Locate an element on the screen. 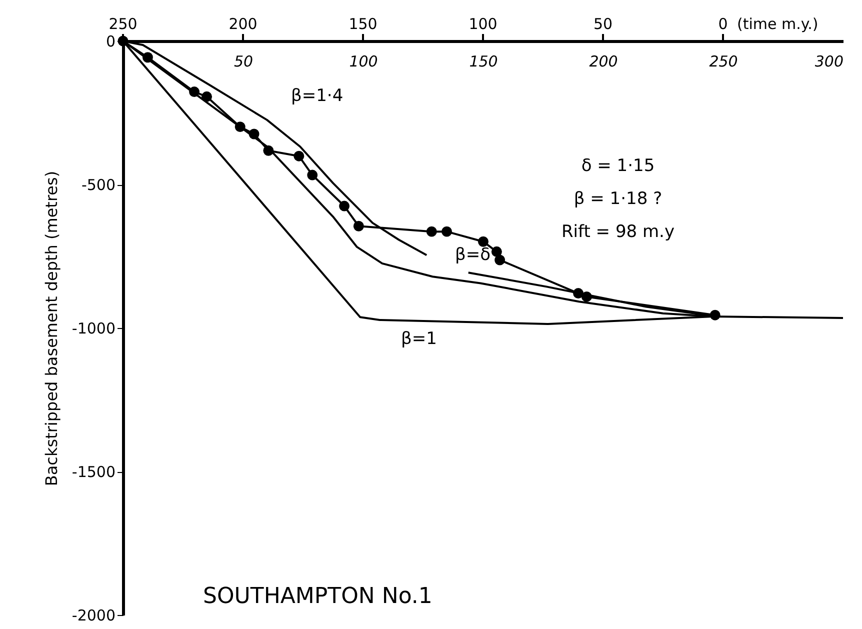  y-tick-label: -1500 is located at coordinates (94, 472).